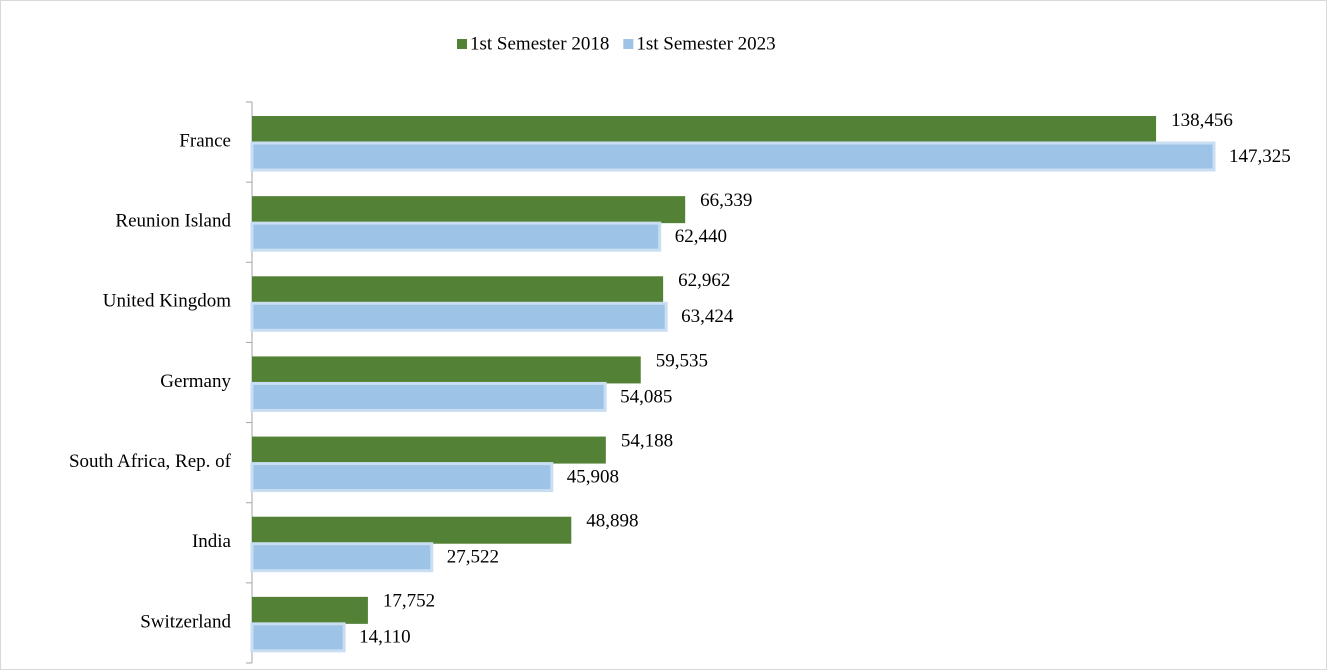  What do you see at coordinates (1260, 156) in the screenshot?
I see `data-label: 147,325` at bounding box center [1260, 156].